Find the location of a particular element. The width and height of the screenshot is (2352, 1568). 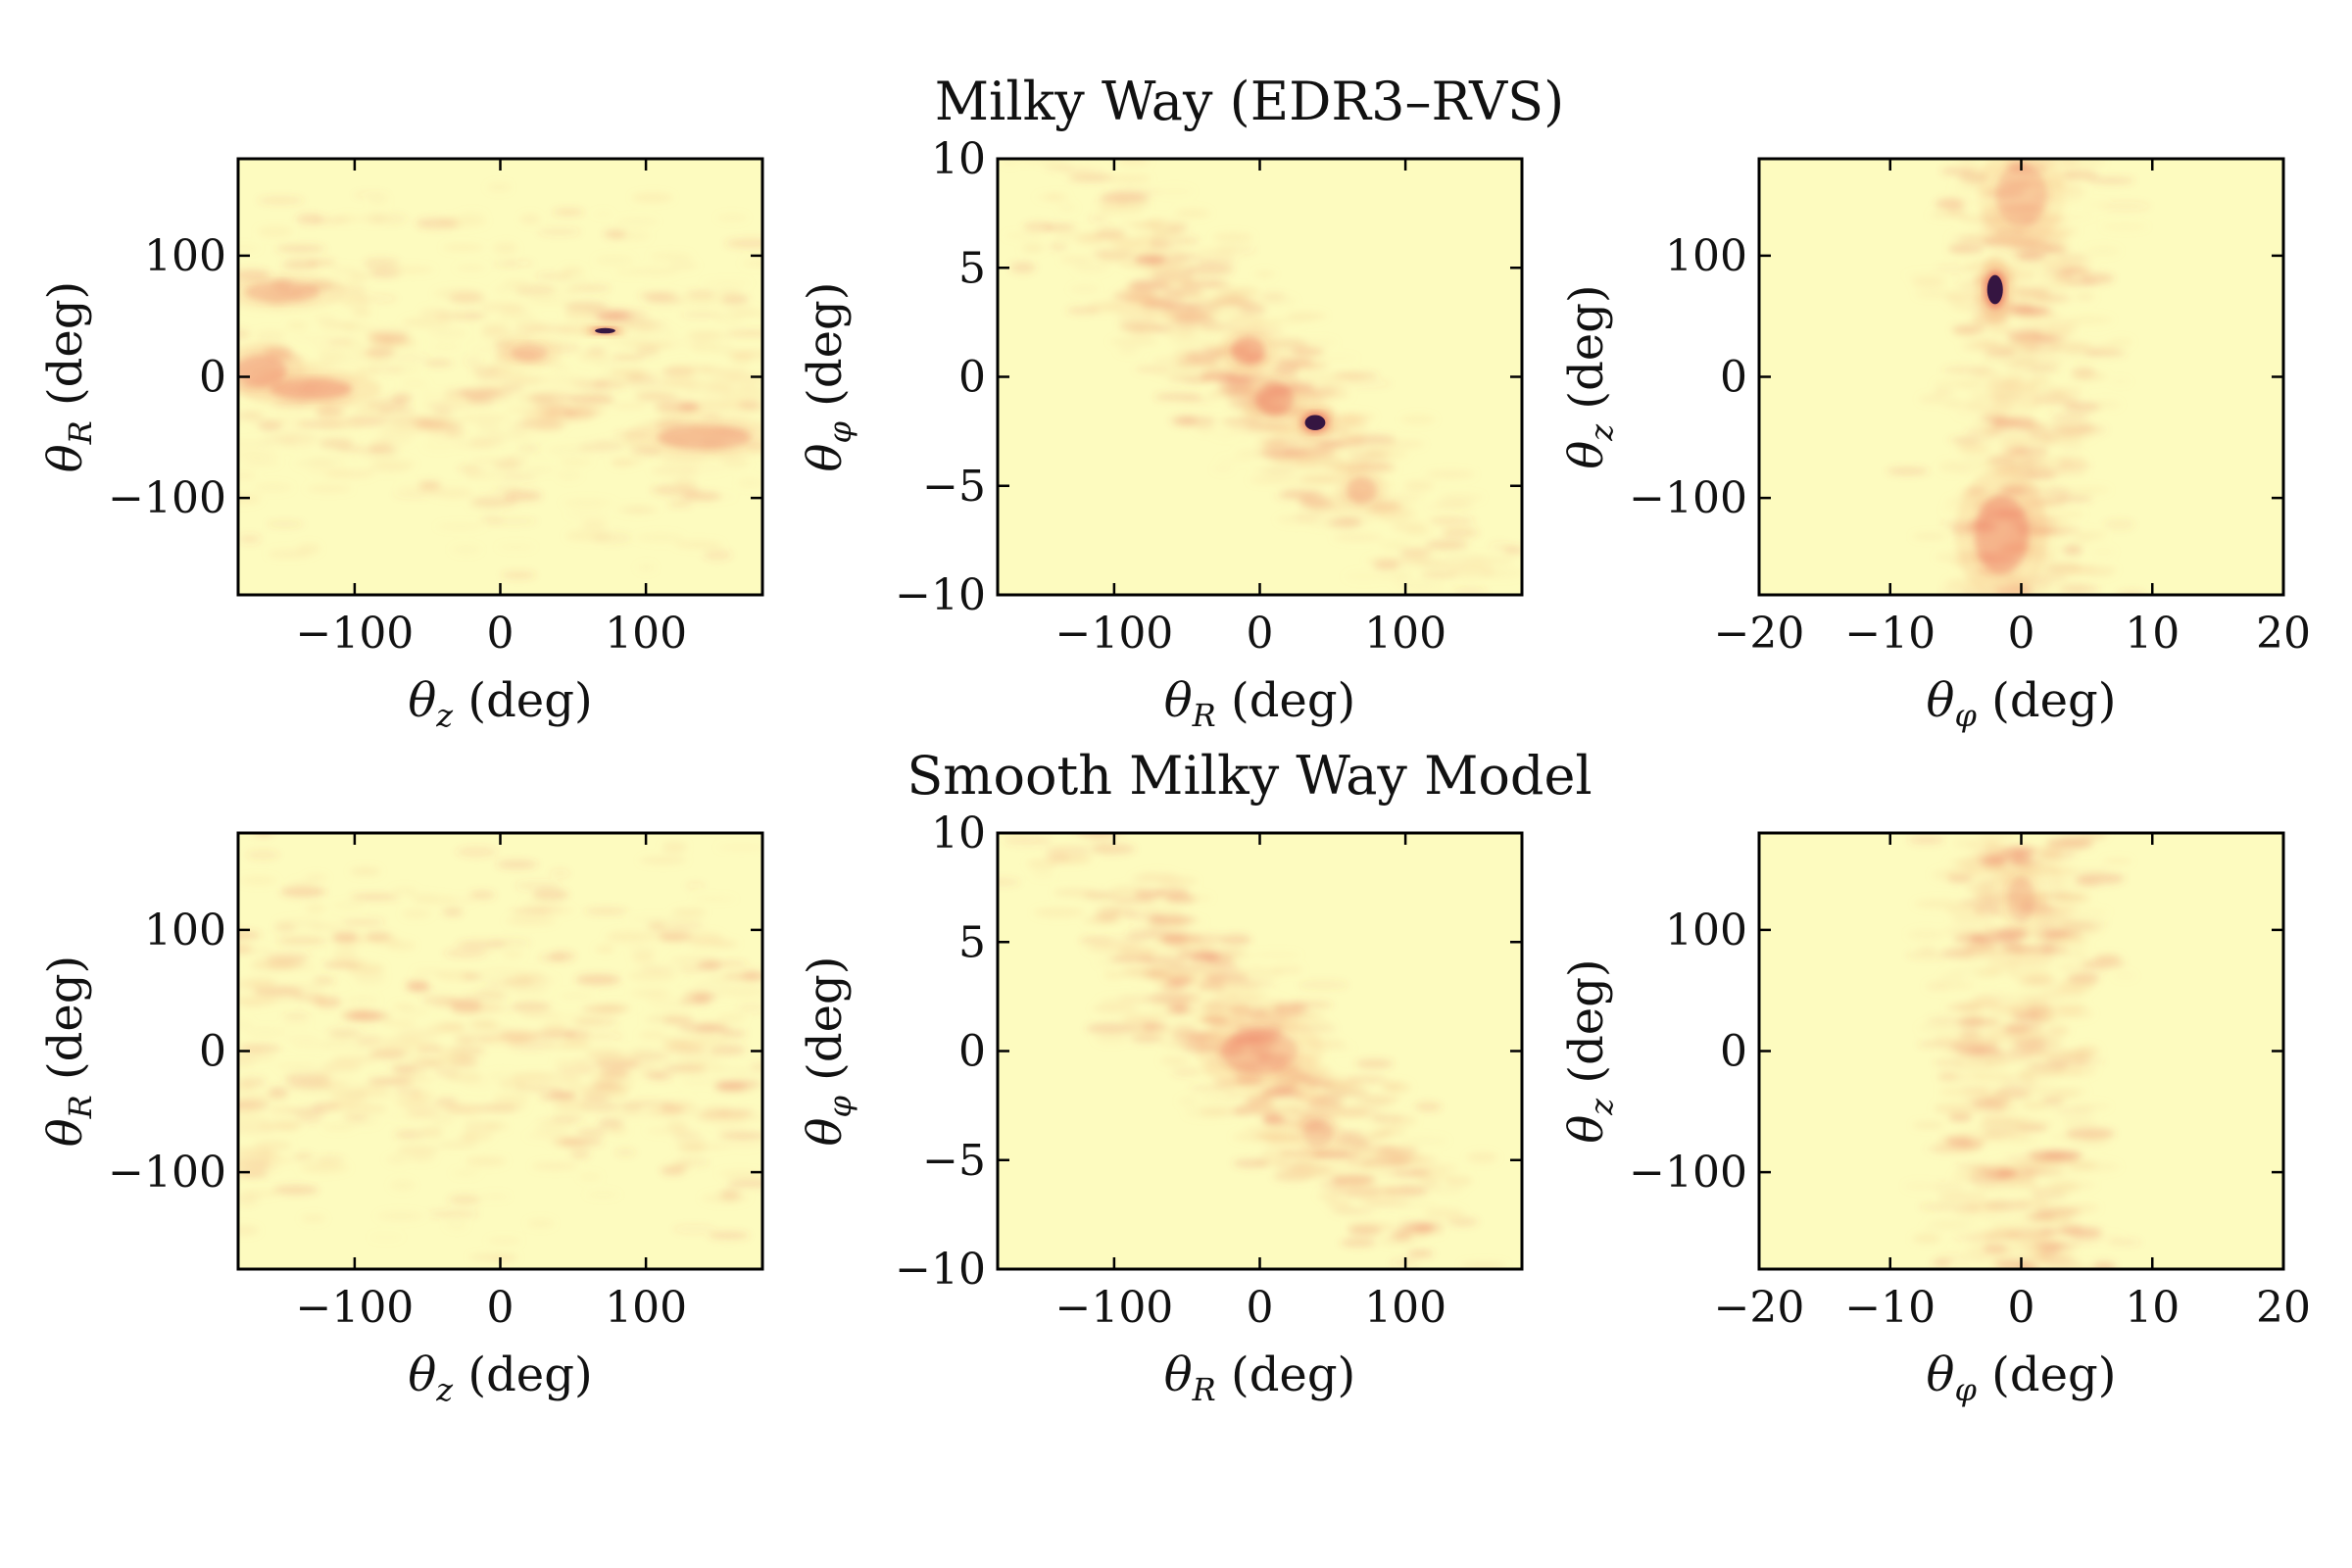

x-tick-label: −20 is located at coordinates (1759, 634).